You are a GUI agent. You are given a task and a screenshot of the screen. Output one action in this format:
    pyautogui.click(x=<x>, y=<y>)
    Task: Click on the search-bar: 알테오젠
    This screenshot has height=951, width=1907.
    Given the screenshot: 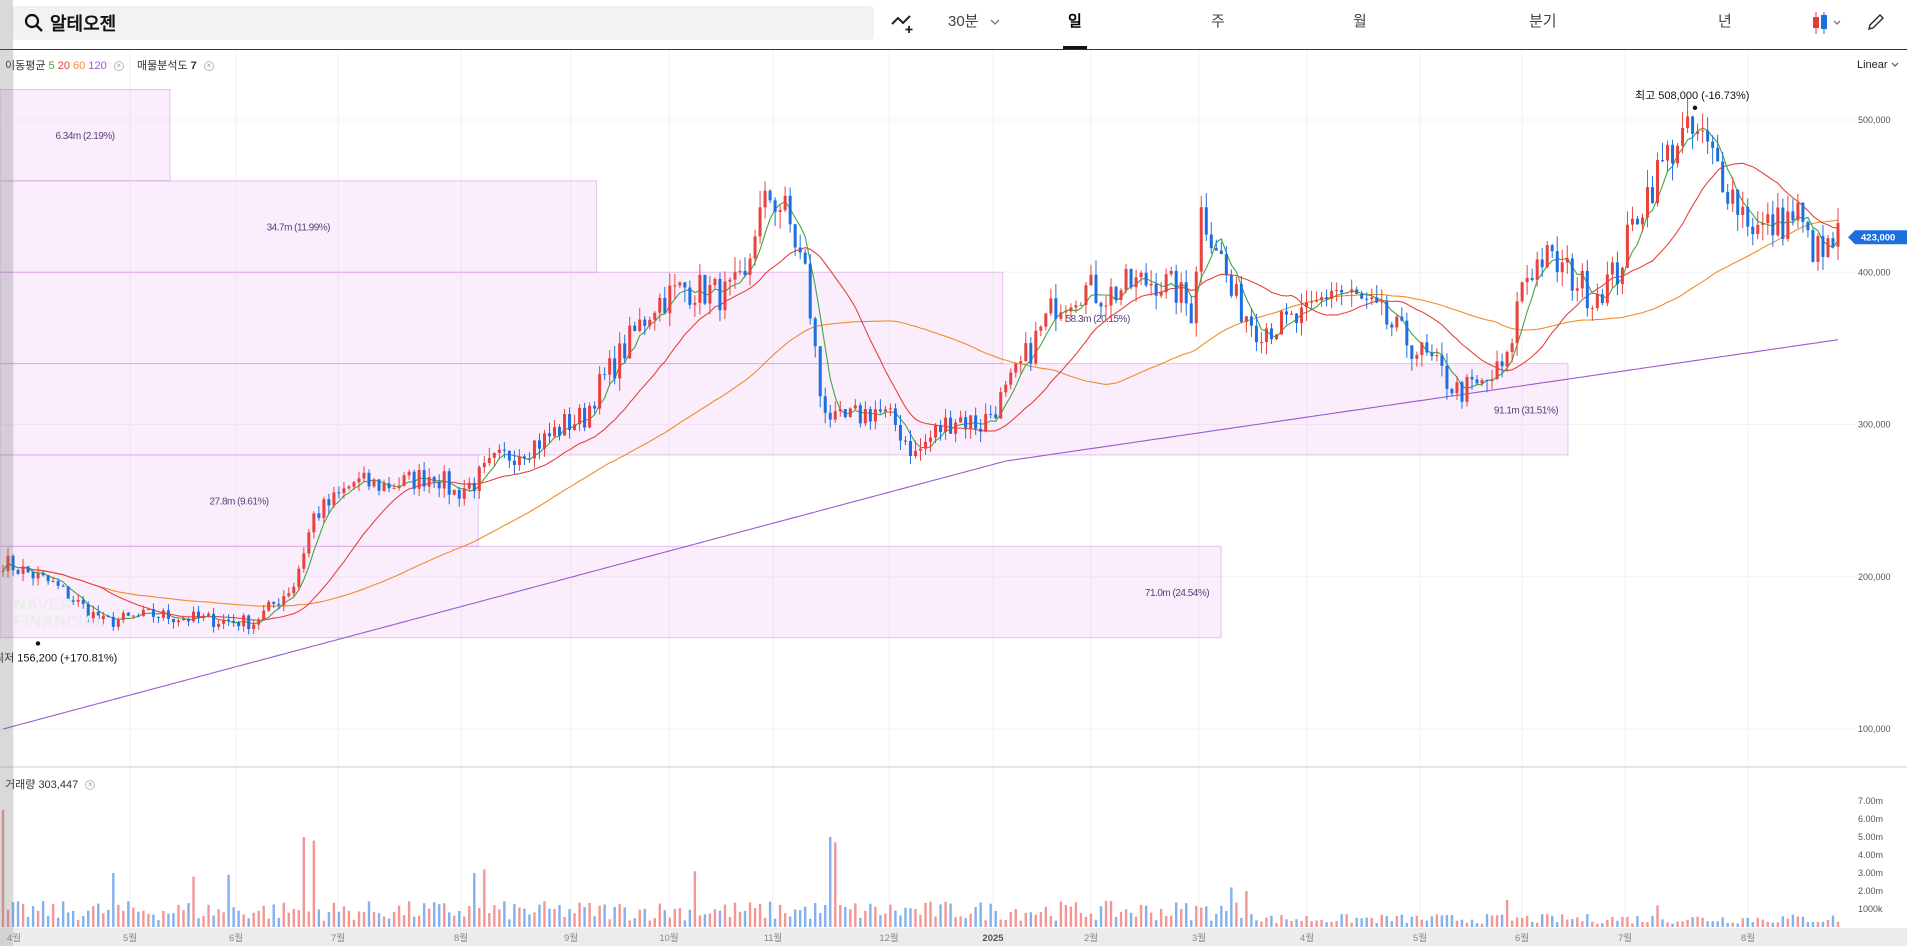 What is the action you would take?
    pyautogui.click(x=443, y=23)
    